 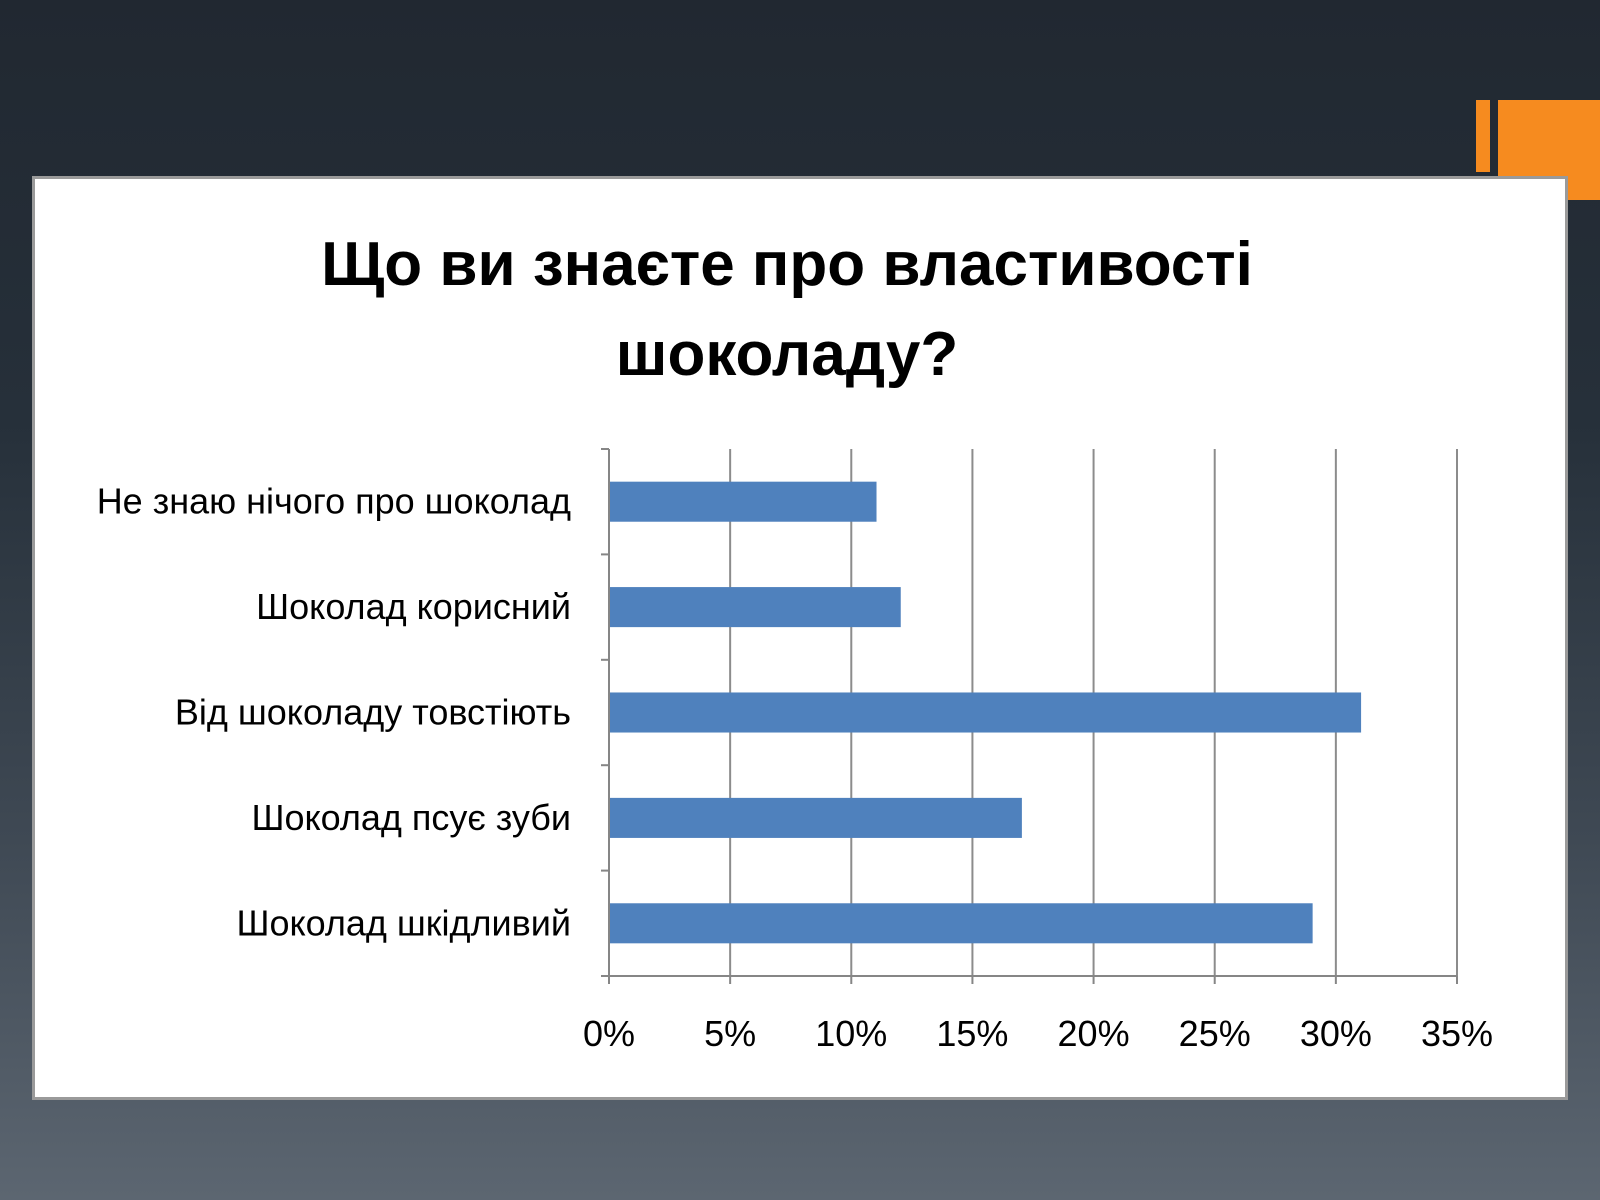 What do you see at coordinates (1483, 136) in the screenshot?
I see `accent-stripe` at bounding box center [1483, 136].